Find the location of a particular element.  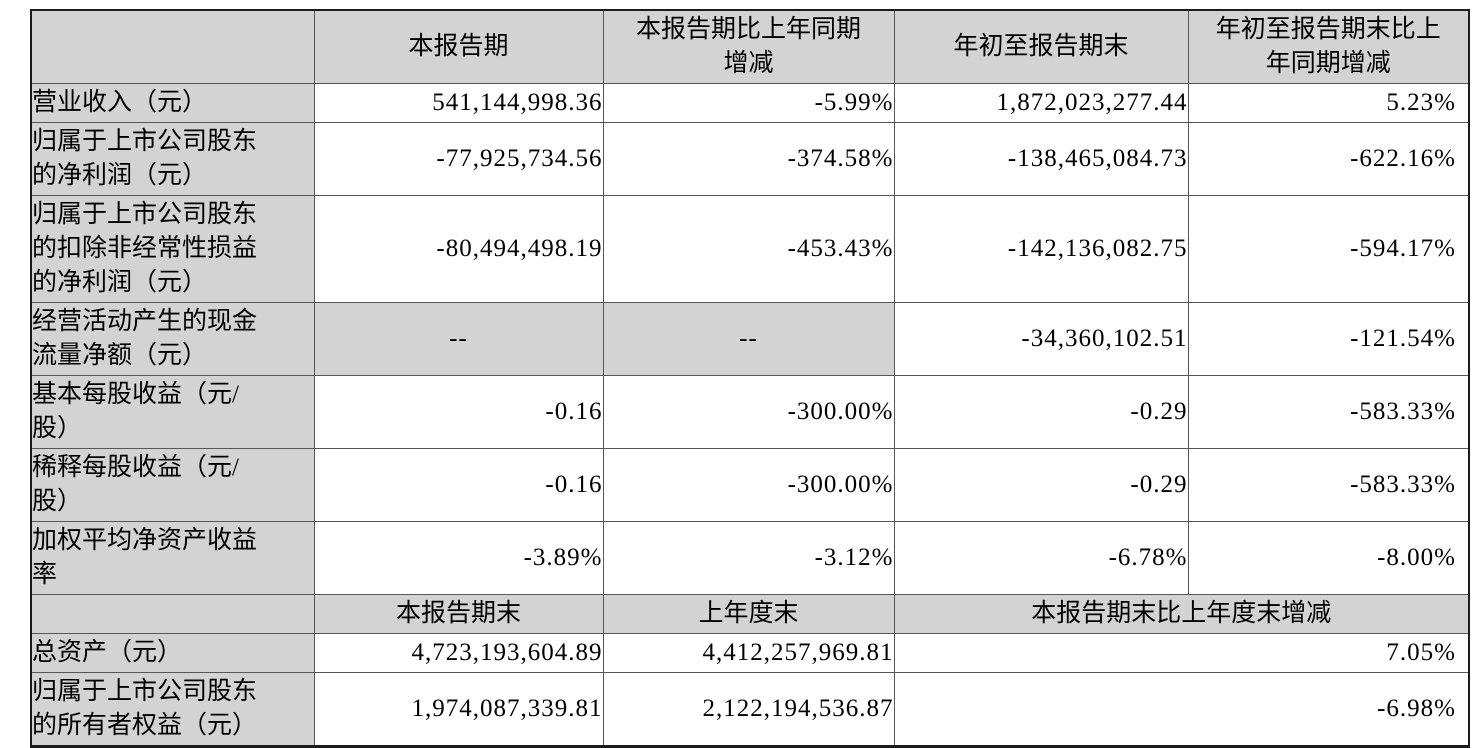

header-current-vs-prior-yoy: 本报告期比上年同期 增减 is located at coordinates (748, 46).